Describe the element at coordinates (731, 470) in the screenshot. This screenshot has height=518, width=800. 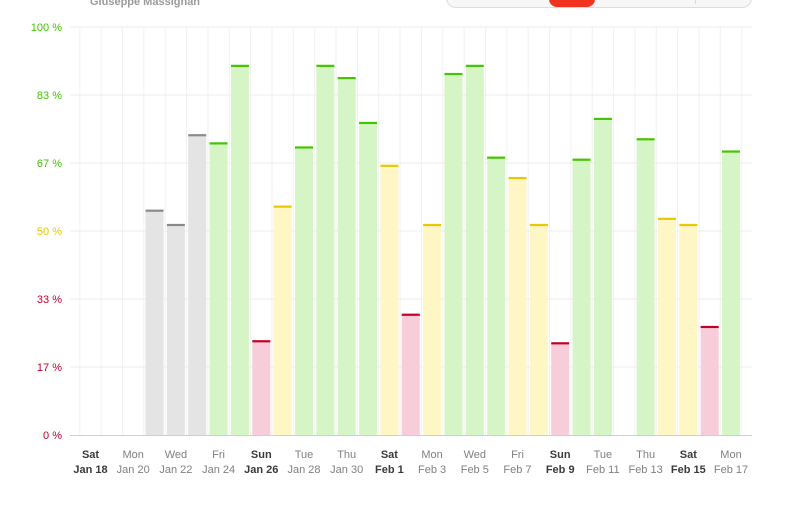
I see `x-tick-date: Feb 17` at that location.